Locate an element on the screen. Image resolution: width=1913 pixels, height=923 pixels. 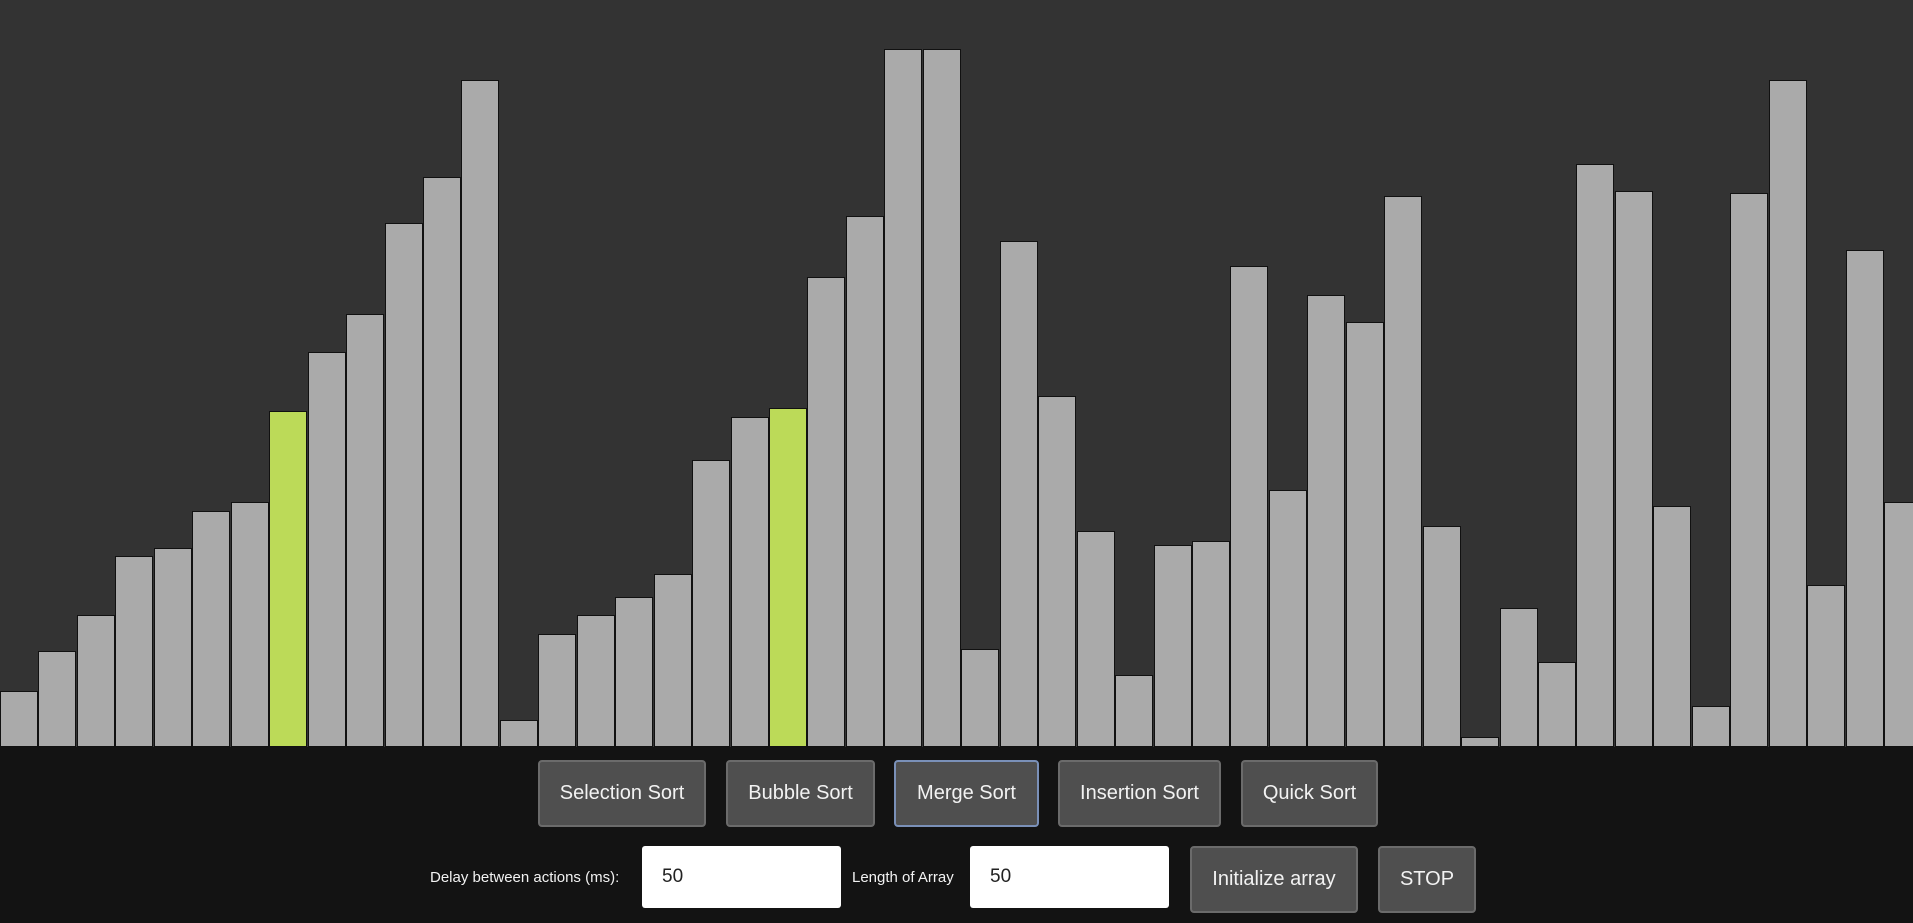
length-input is located at coordinates (1069, 877).